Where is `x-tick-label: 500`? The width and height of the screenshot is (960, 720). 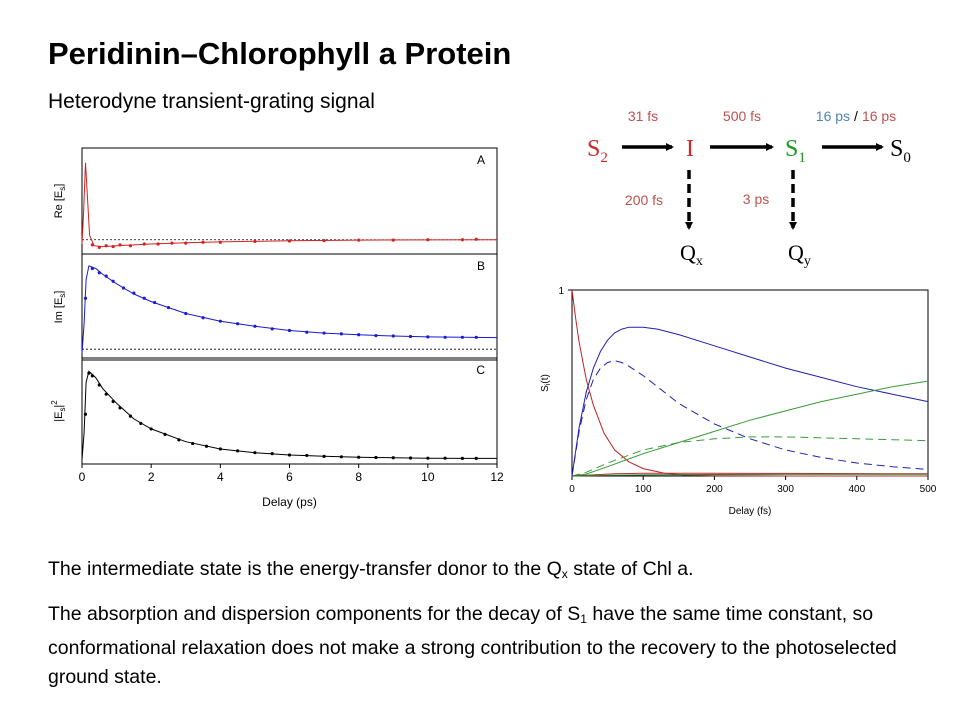 x-tick-label: 500 is located at coordinates (928, 489).